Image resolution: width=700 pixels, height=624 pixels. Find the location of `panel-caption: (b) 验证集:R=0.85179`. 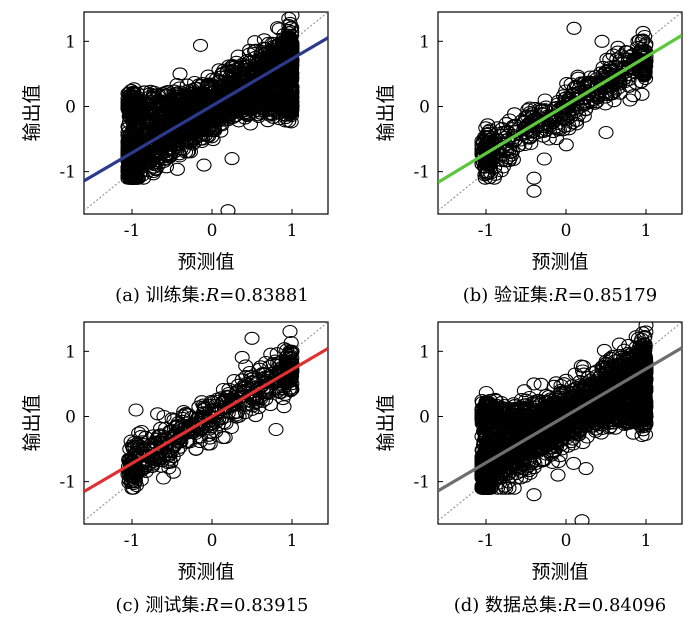

panel-caption: (b) 验证集:R=0.85179 is located at coordinates (560, 295).